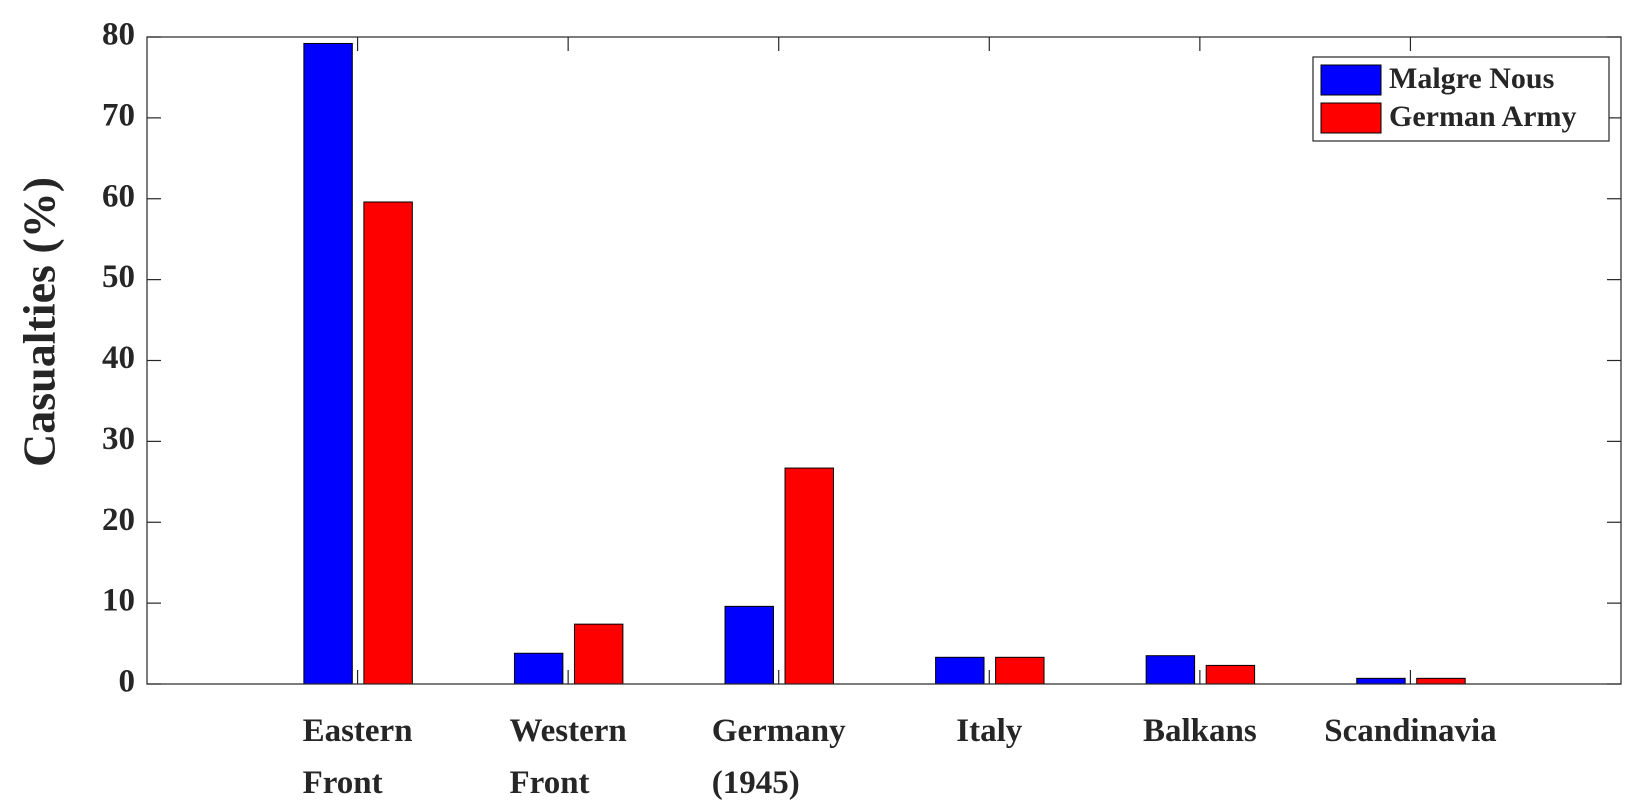 This screenshot has height=800, width=1635. Describe the element at coordinates (118, 196) in the screenshot. I see `y-tick-label: 60` at that location.